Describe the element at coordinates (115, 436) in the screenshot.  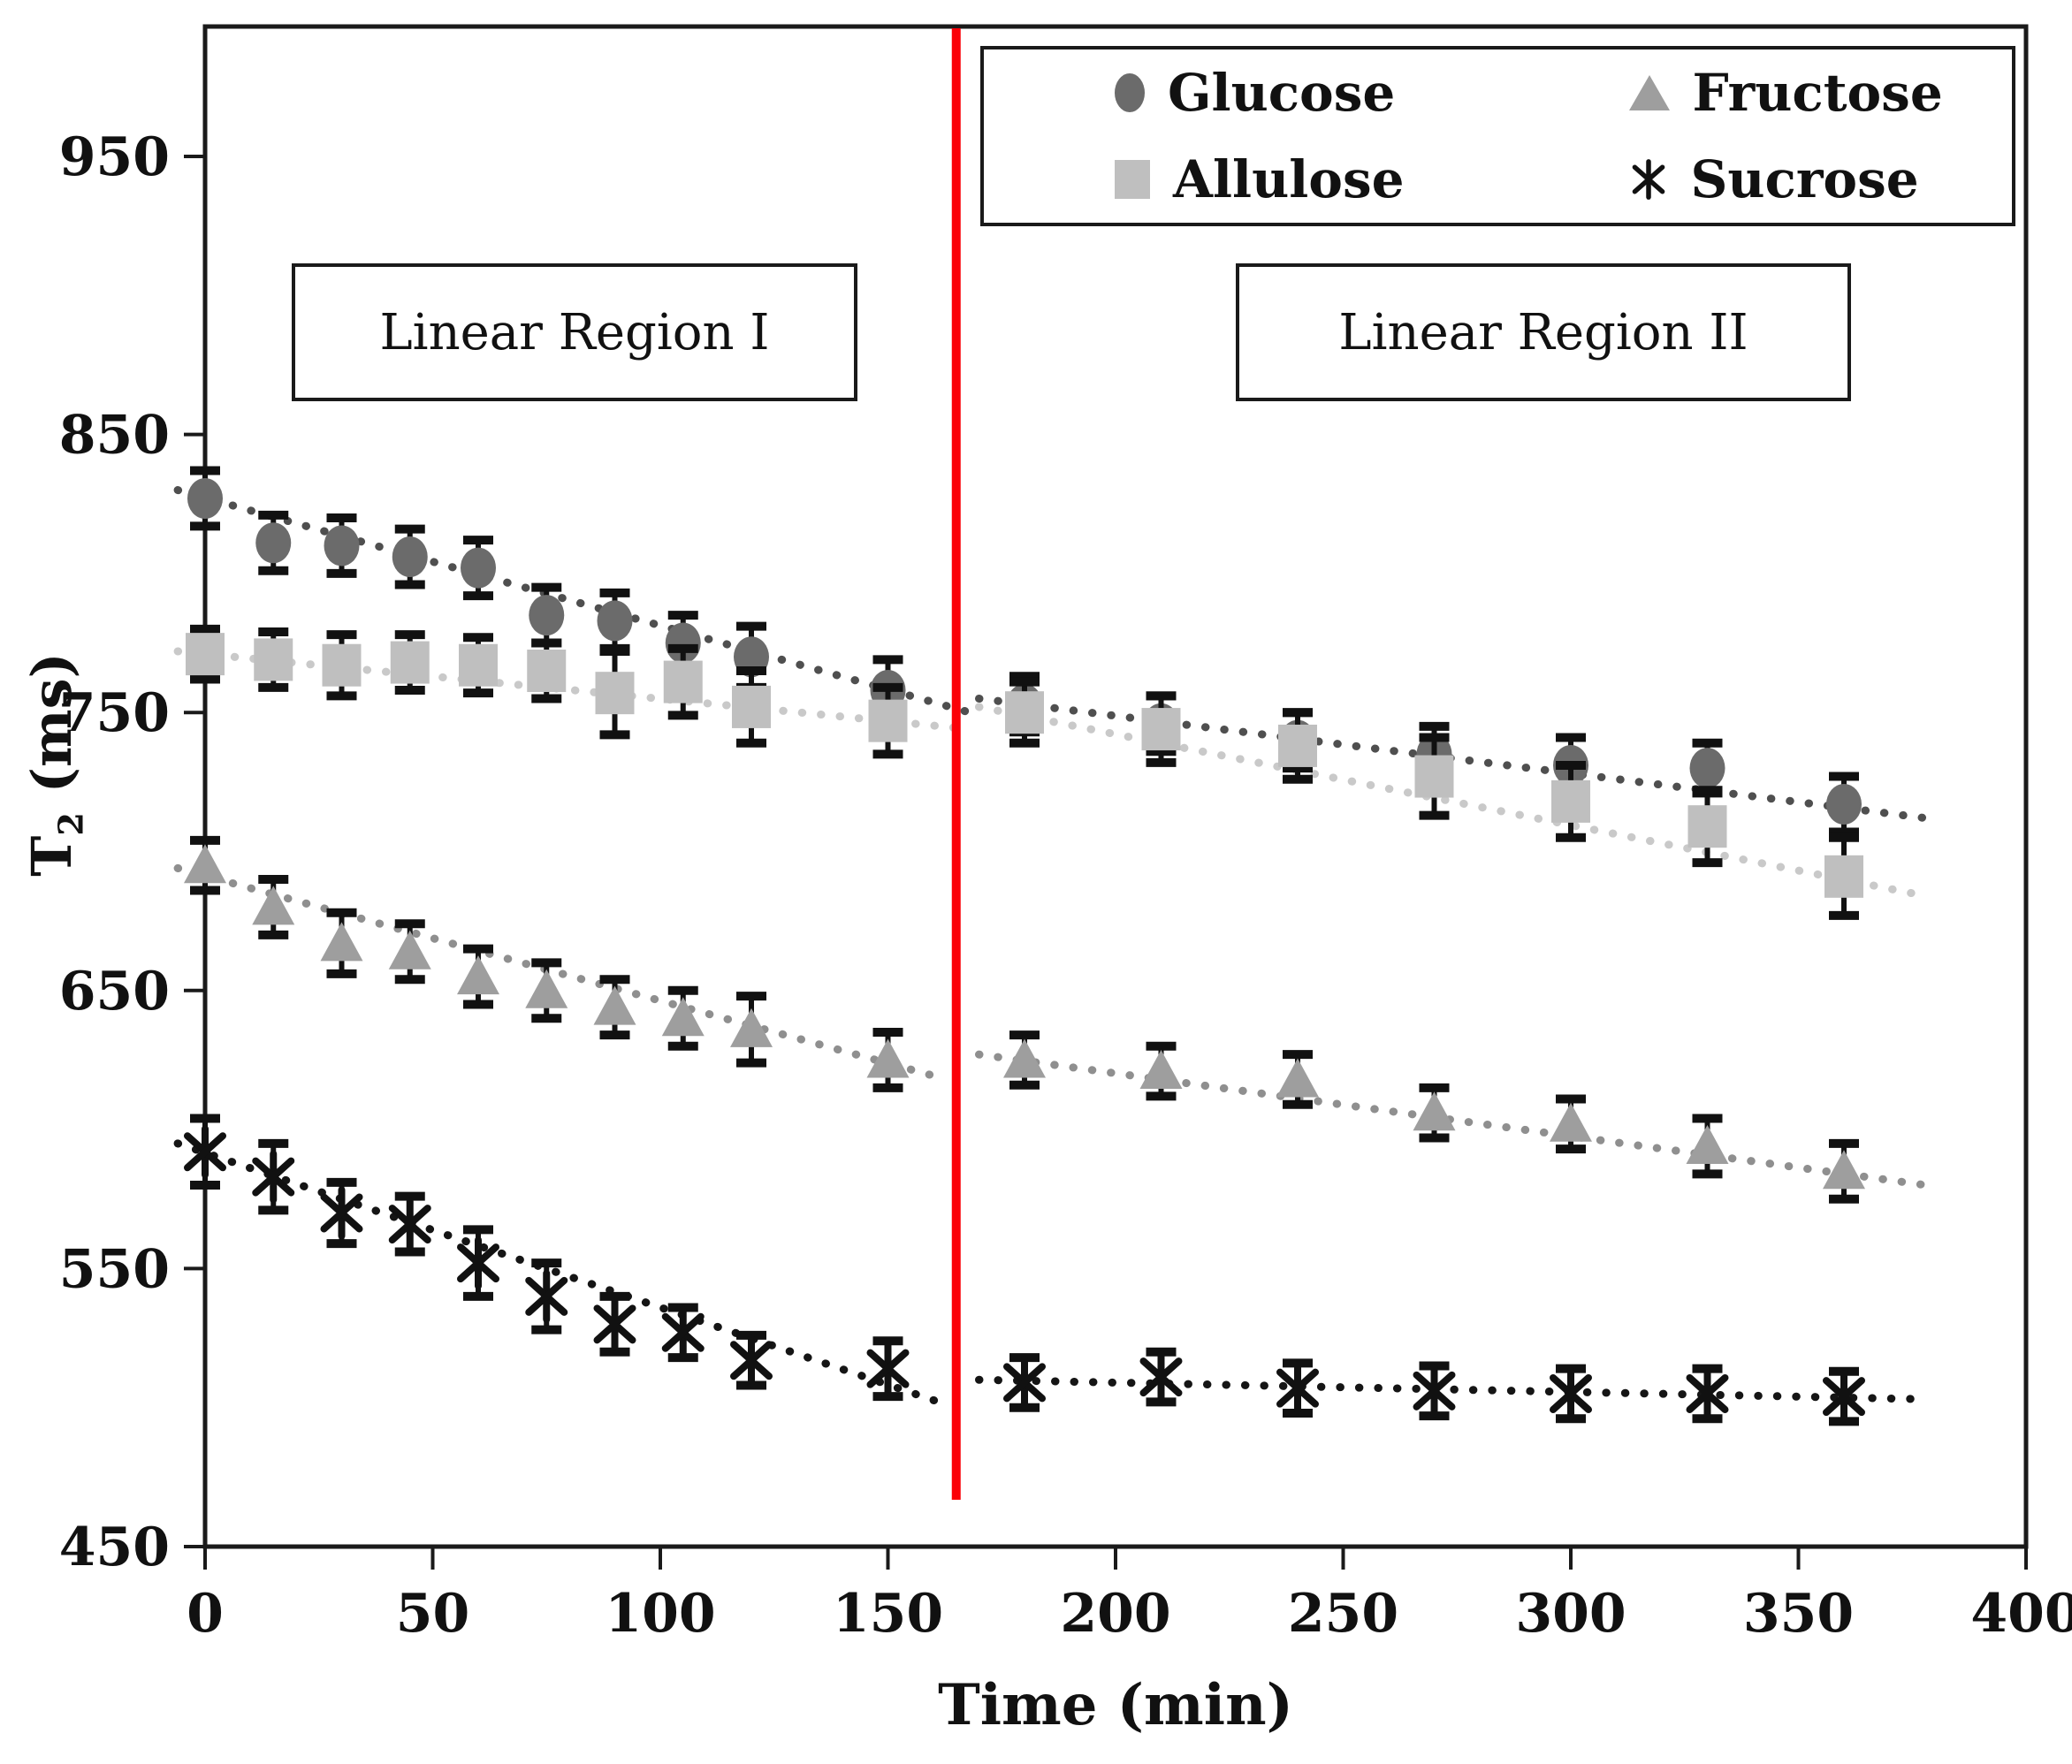
I see `y-tick-label: 850` at that location.